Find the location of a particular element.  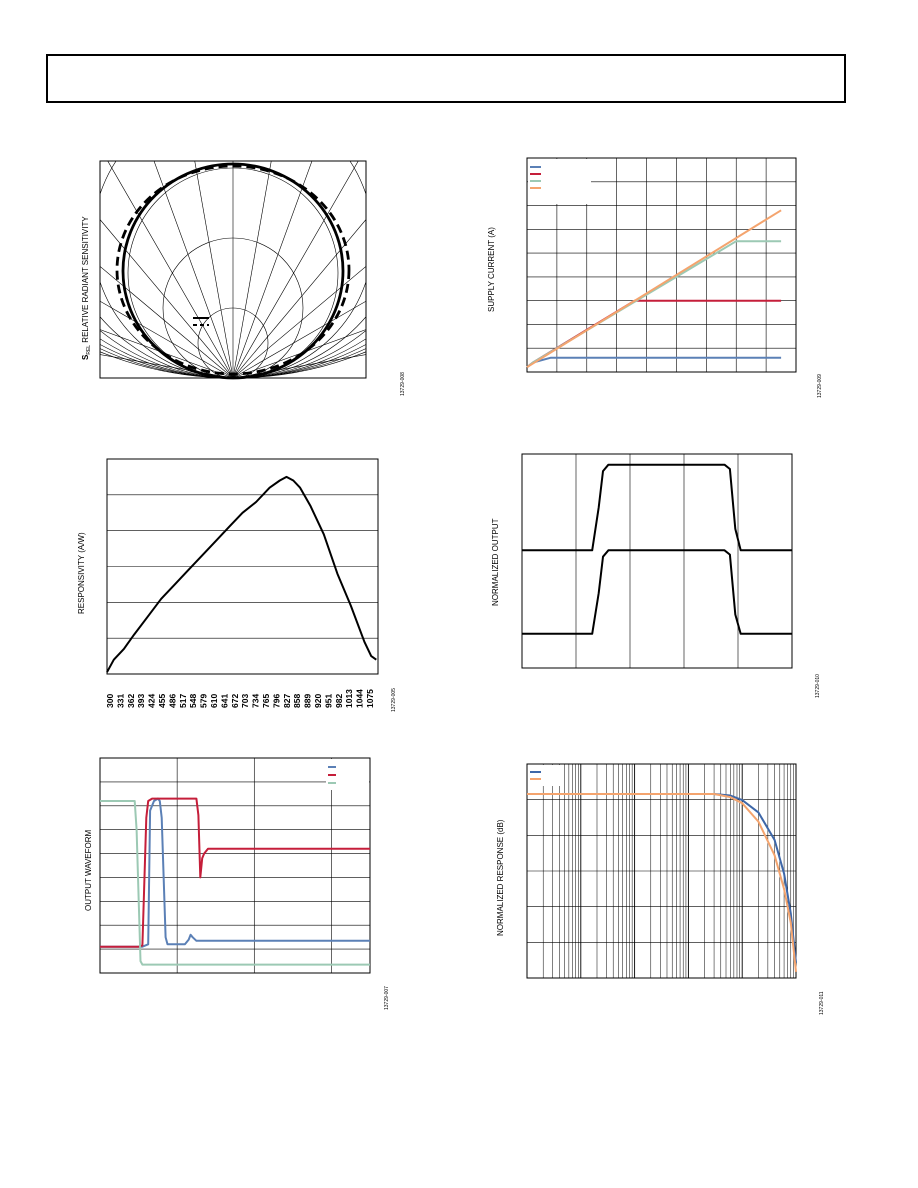

x-tick-label: 982 is located at coordinates (339, 701).